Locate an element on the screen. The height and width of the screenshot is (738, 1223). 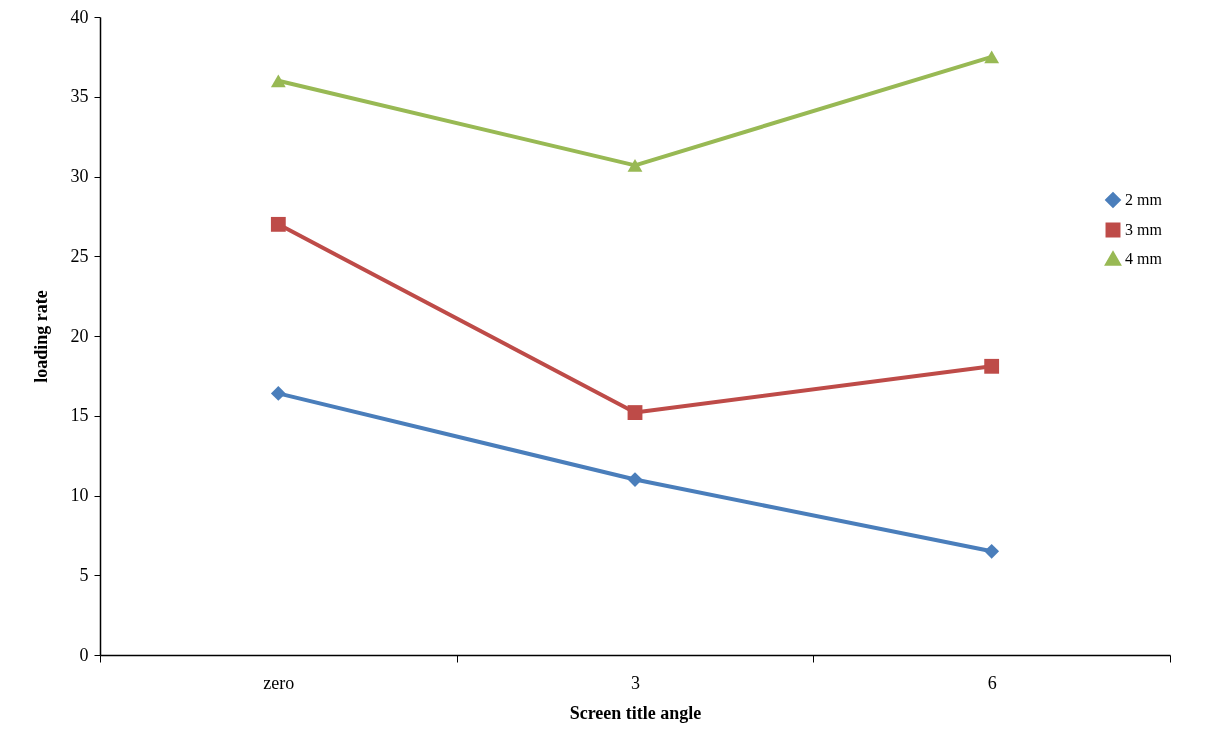
y-tick-label: 10 is located at coordinates (79, 495).